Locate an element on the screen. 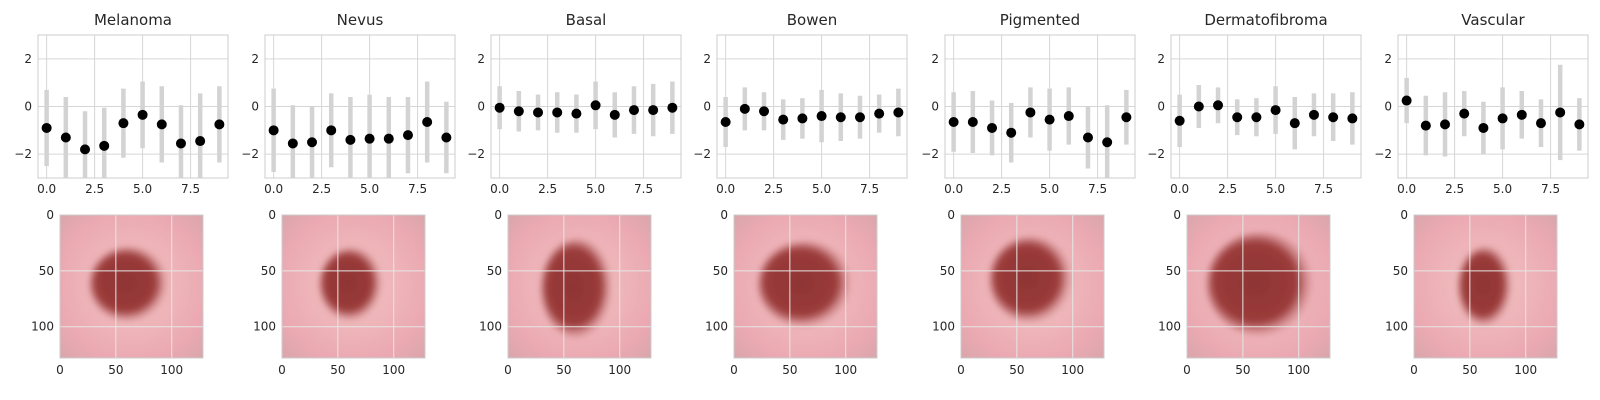  subplot-title: Vascular is located at coordinates (1493, 20).